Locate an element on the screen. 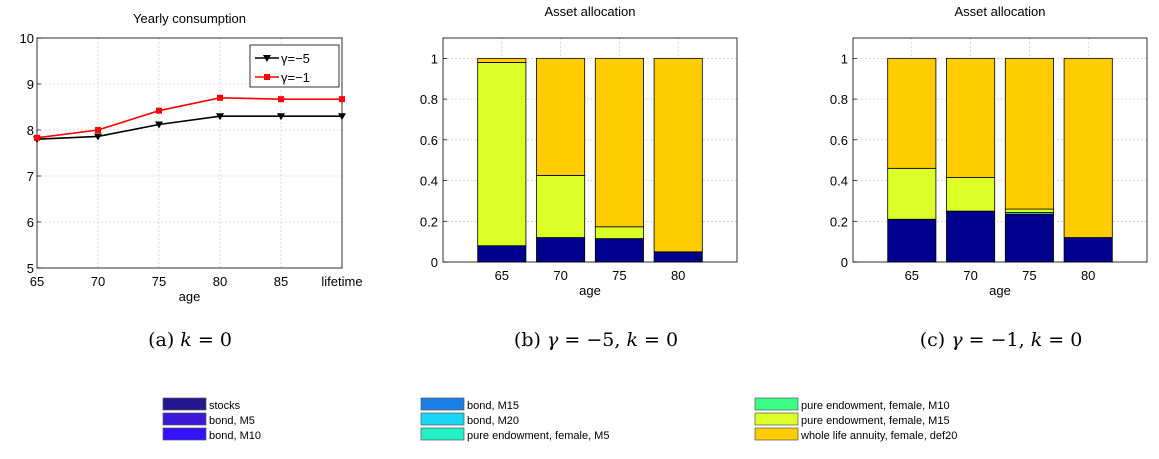 This screenshot has height=459, width=1159. caption: (b) γ = −5, k = 0 is located at coordinates (596, 340).